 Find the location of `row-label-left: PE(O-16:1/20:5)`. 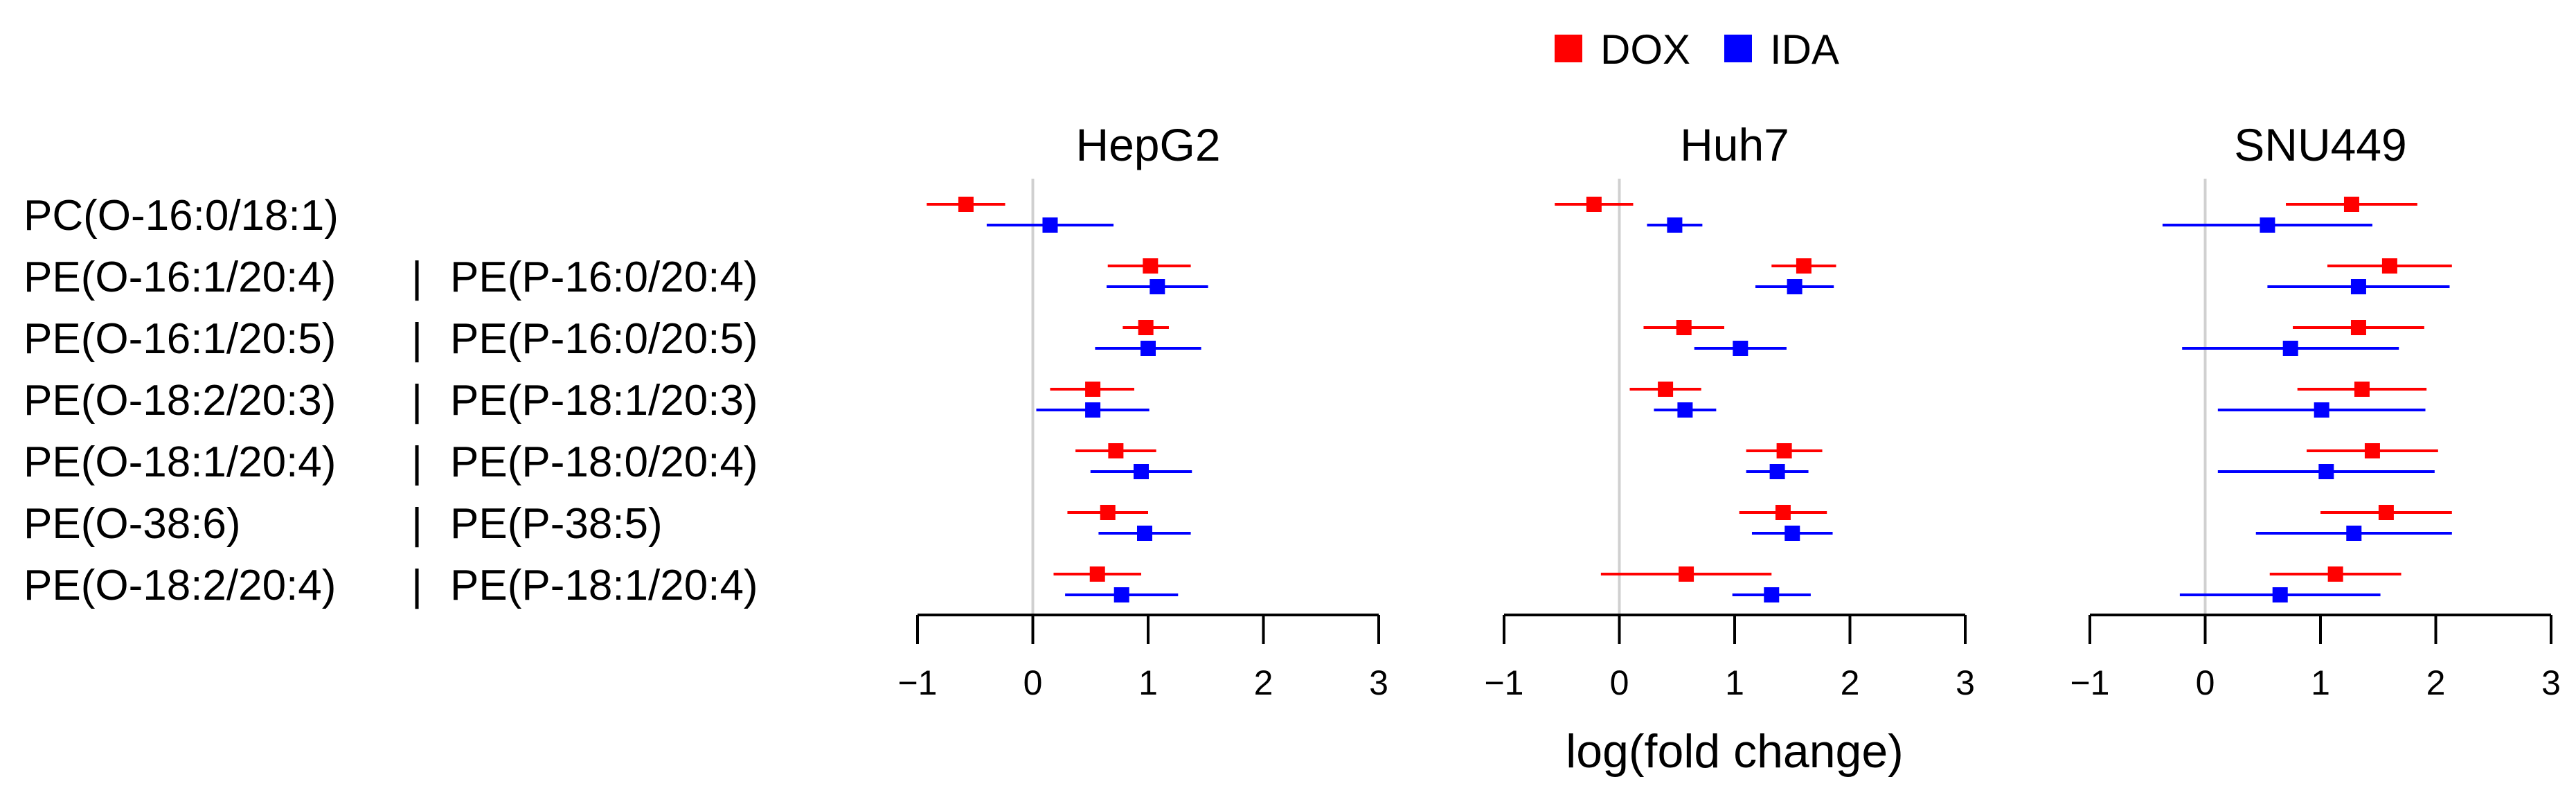

row-label-left: PE(O-16:1/20:5) is located at coordinates (180, 339).